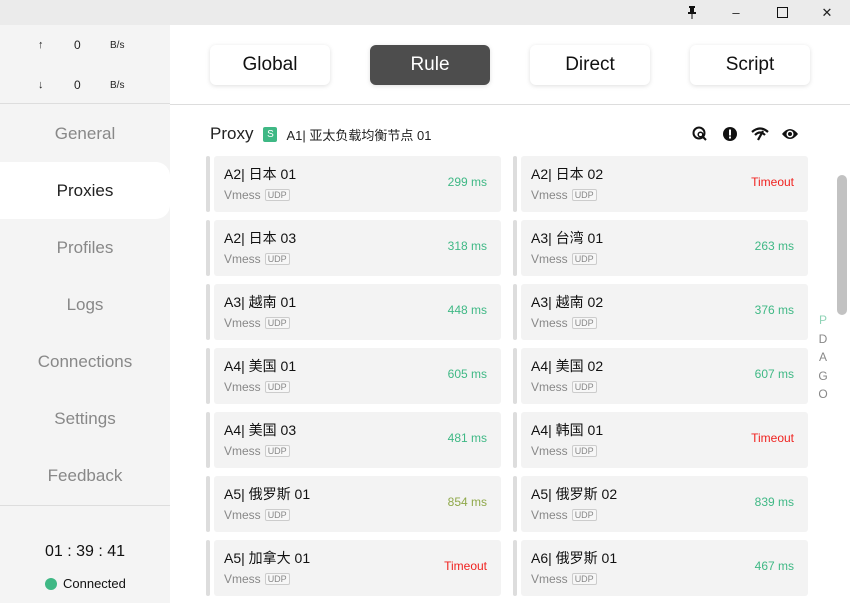 The image size is (850, 603). What do you see at coordinates (260, 174) in the screenshot?
I see `proxy-name: A2| 日本 01` at bounding box center [260, 174].